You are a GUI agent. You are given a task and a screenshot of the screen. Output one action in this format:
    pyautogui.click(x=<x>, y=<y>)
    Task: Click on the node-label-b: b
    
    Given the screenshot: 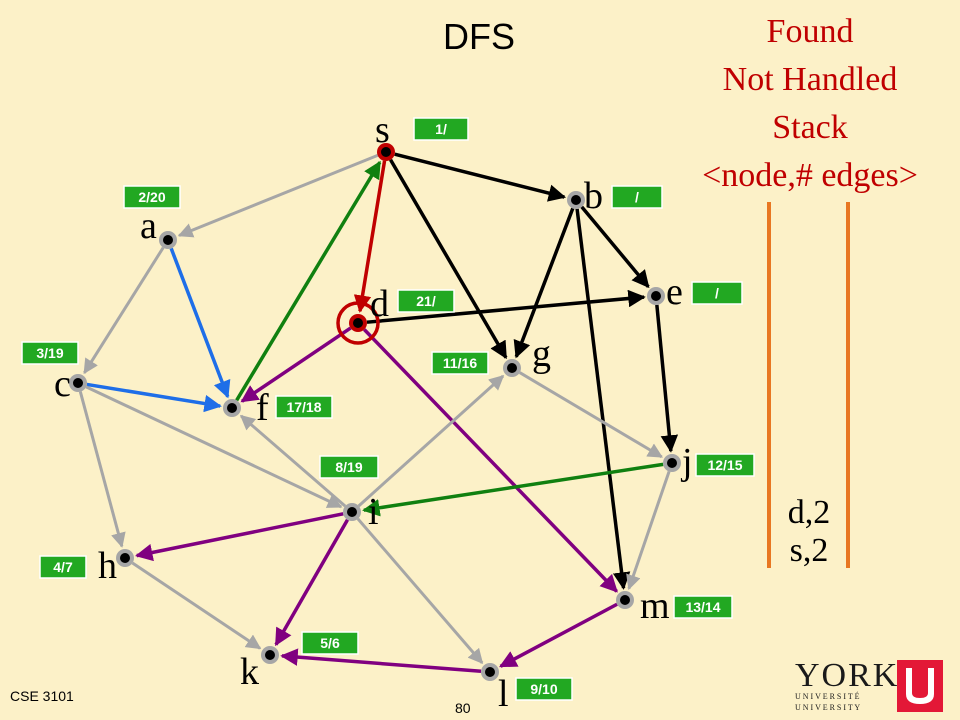 What is the action you would take?
    pyautogui.click(x=593, y=196)
    